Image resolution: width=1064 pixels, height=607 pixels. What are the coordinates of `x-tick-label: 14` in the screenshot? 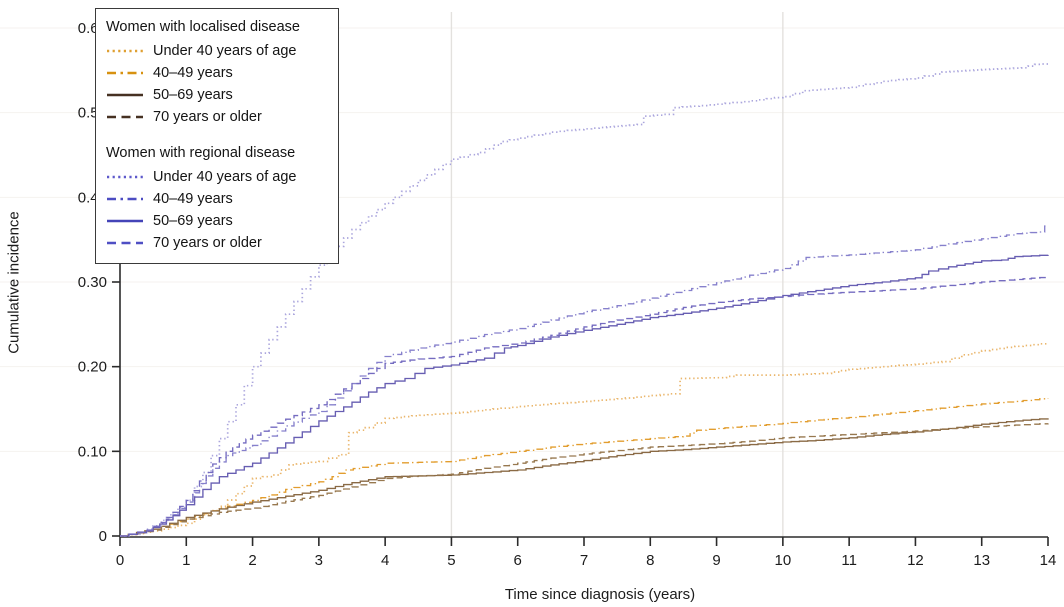 It's located at (1048, 560).